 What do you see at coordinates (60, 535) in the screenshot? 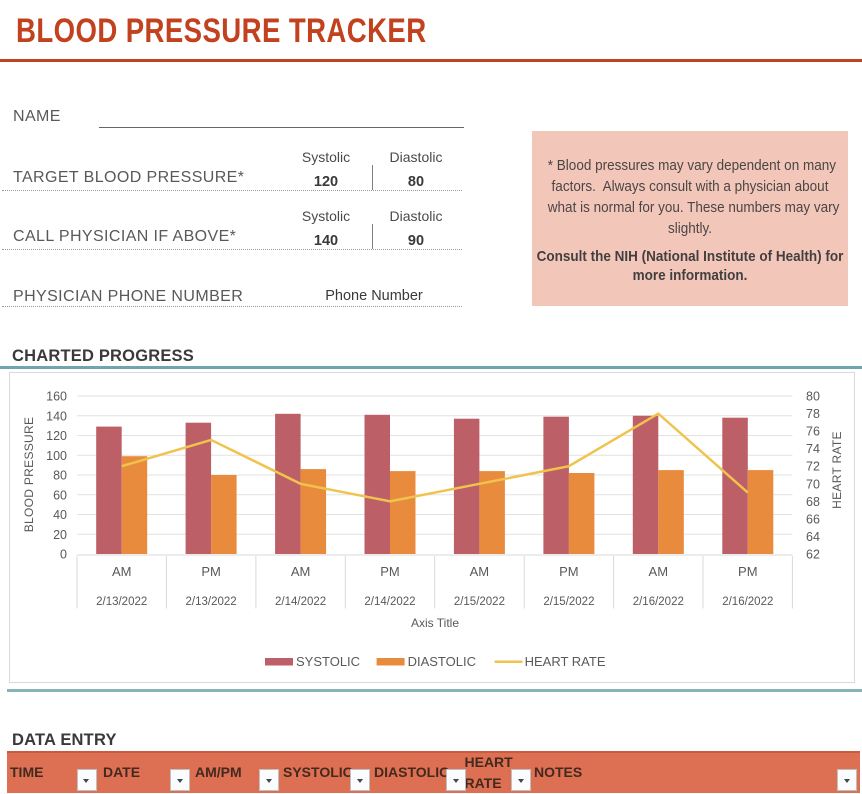
I see `svg-text: 20` at bounding box center [60, 535].